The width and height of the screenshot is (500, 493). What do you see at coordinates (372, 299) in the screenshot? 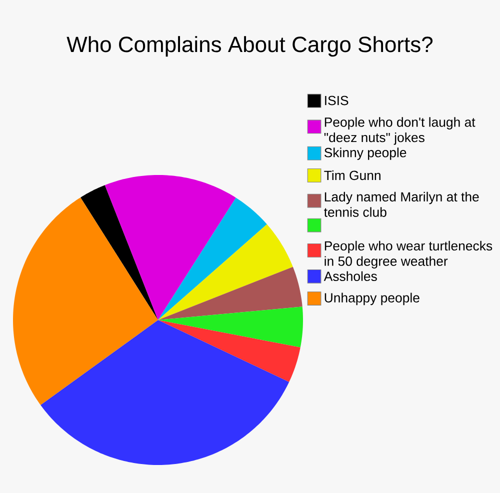
I see `legend-label: Unhappy people` at bounding box center [372, 299].